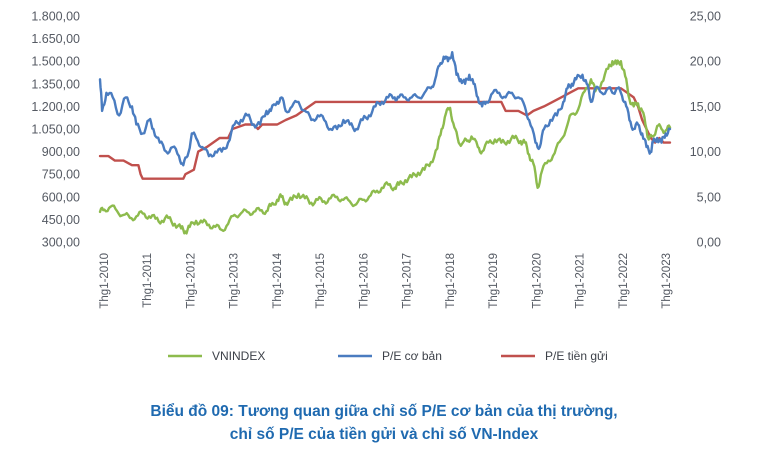 This screenshot has width=768, height=455. I want to click on left-tick-label: 600,00, so click(61, 197).